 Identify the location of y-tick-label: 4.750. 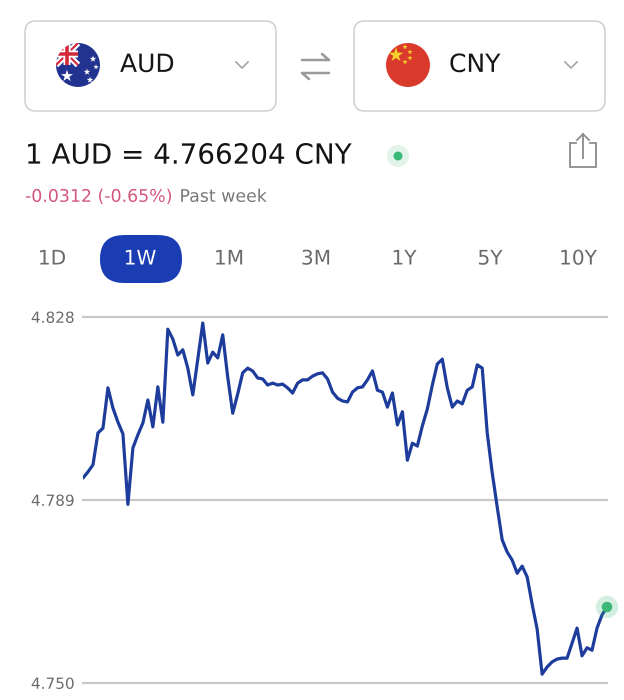
(53, 683).